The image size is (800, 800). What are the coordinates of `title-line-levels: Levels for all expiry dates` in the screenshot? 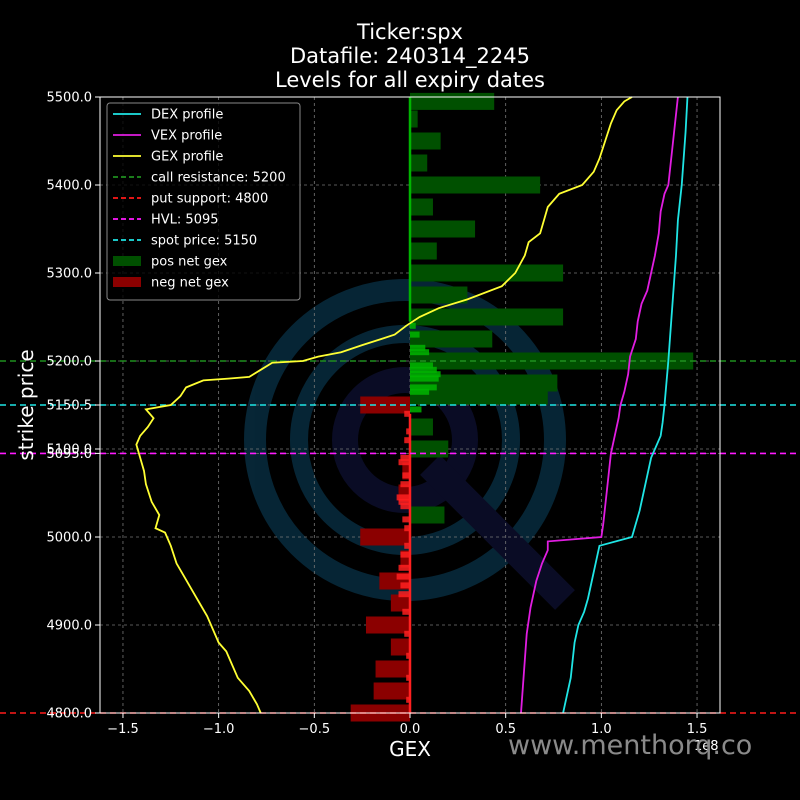 It's located at (410, 80).